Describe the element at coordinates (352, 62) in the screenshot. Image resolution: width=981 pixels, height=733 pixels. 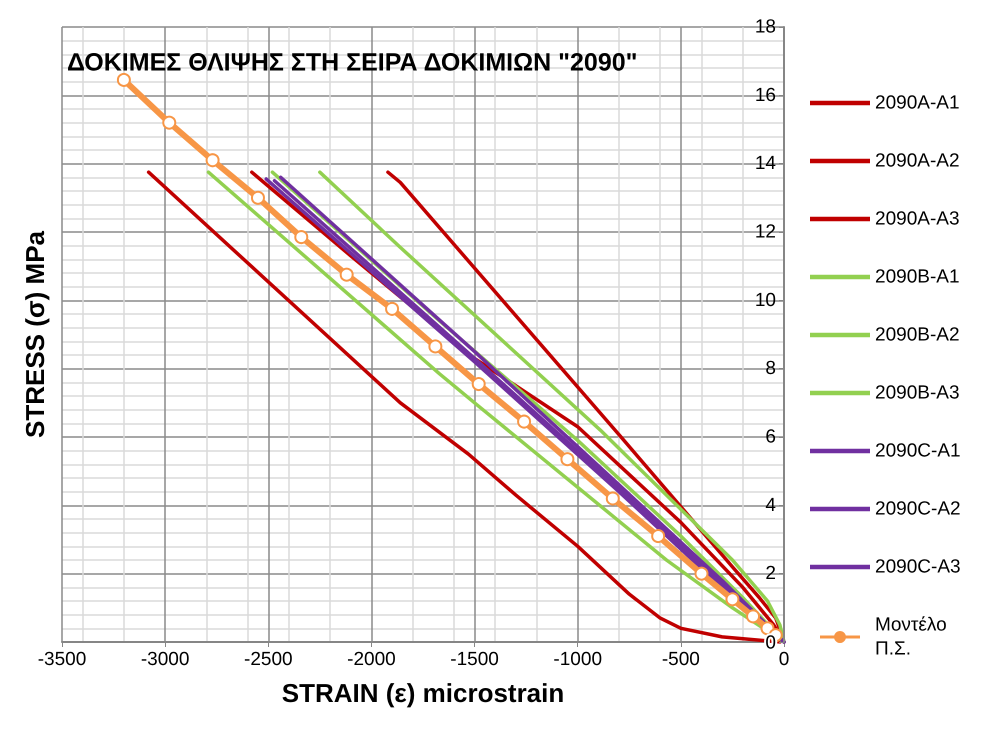
I see `text: ΔΟΚΙΜΕΣ ΘΛΙΨΗΣ ΣΤΗ ΣΕΙΡΑ ΔΟΚΙΜΙΩΝ "2090"` at that location.